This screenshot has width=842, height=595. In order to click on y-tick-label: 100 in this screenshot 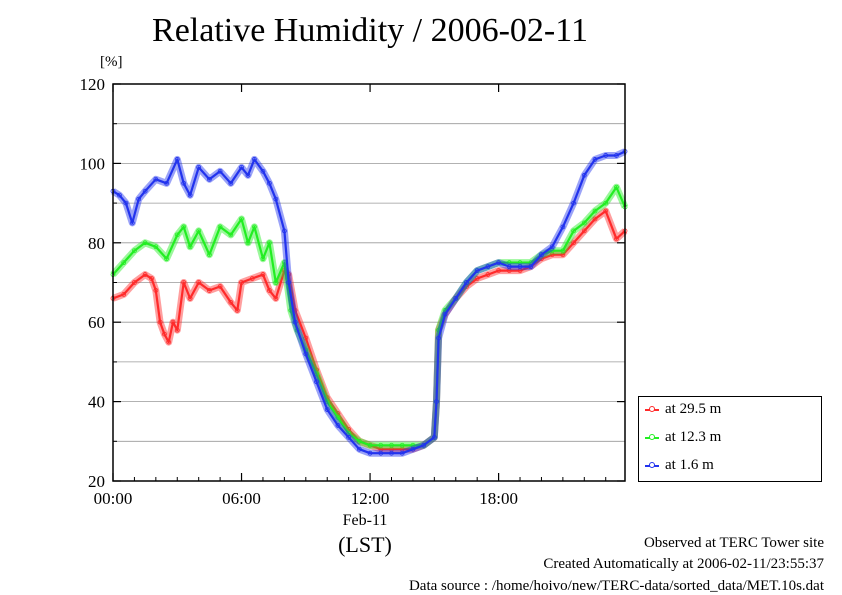, I will do `click(93, 163)`.